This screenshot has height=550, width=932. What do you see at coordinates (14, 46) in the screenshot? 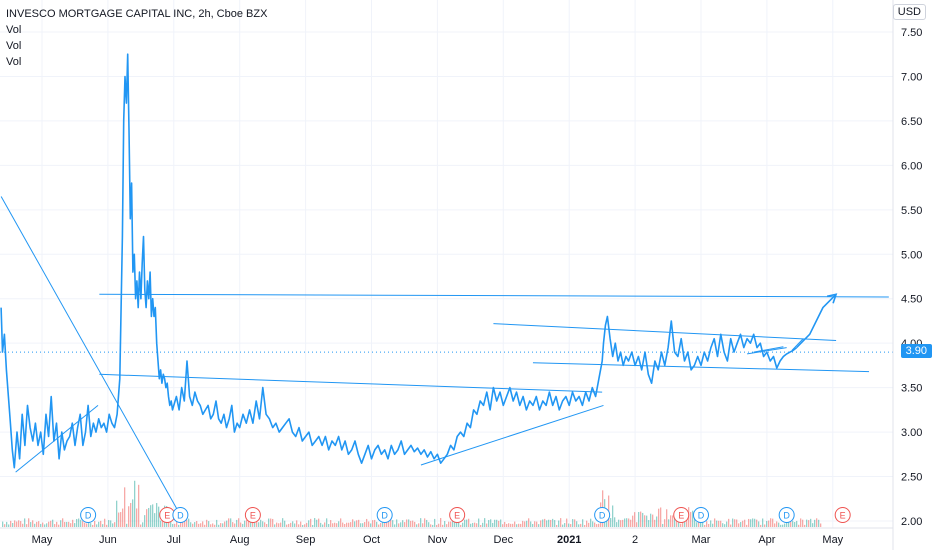
I see `volume-label-2: Vol` at bounding box center [14, 46].